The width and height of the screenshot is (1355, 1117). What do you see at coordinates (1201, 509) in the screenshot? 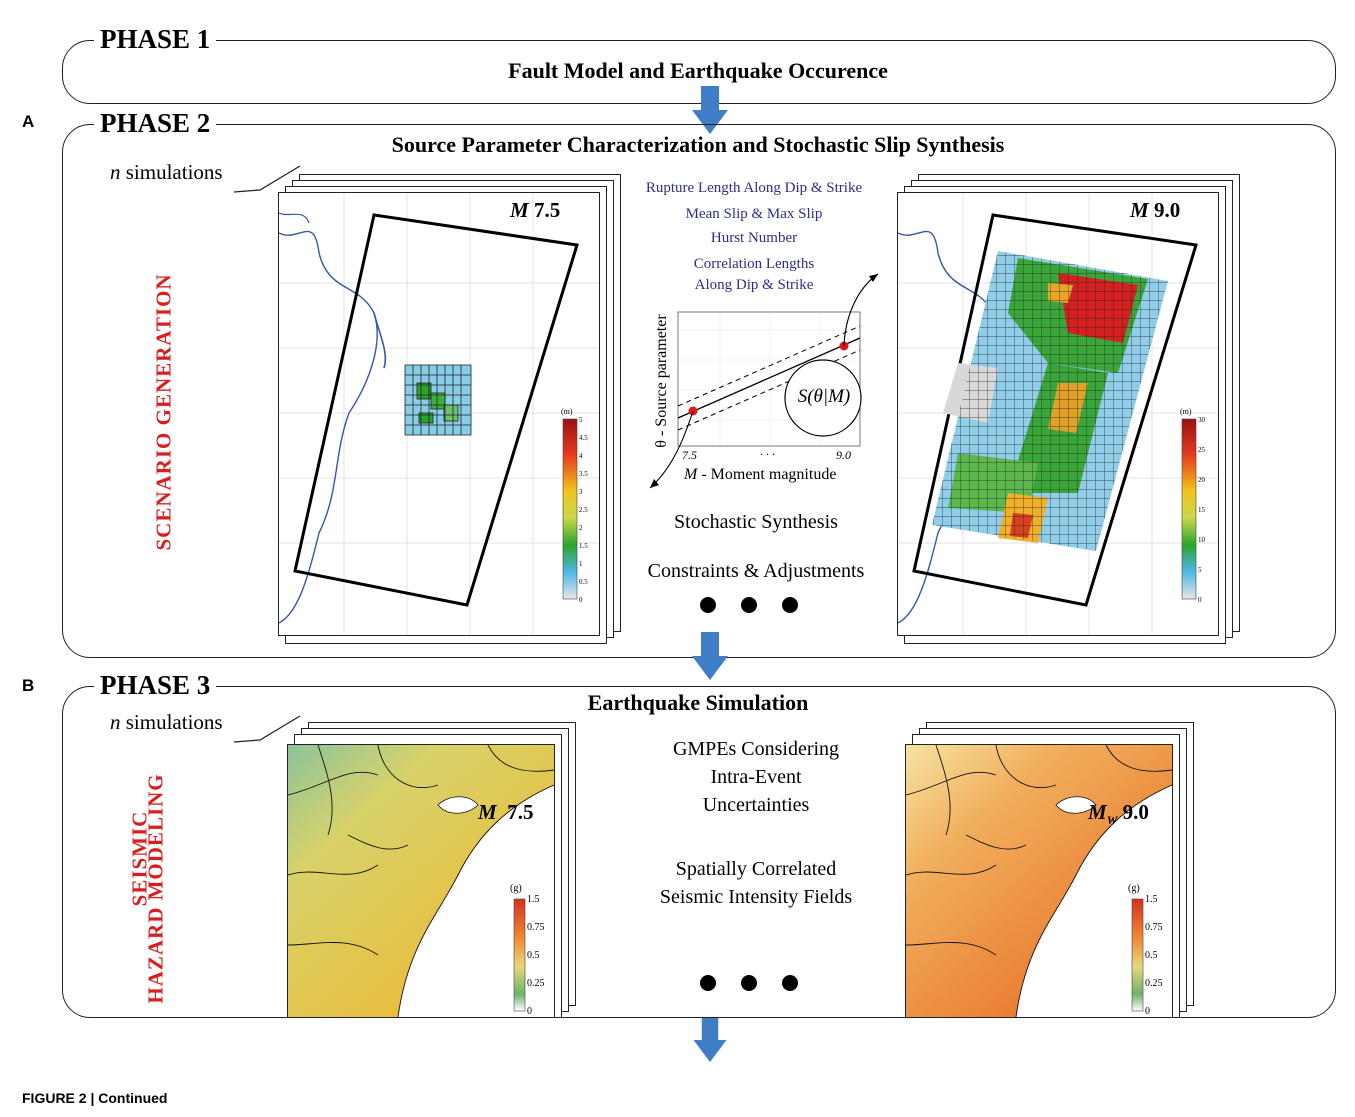
I see `colorbar-tick-label: 15` at bounding box center [1201, 509].